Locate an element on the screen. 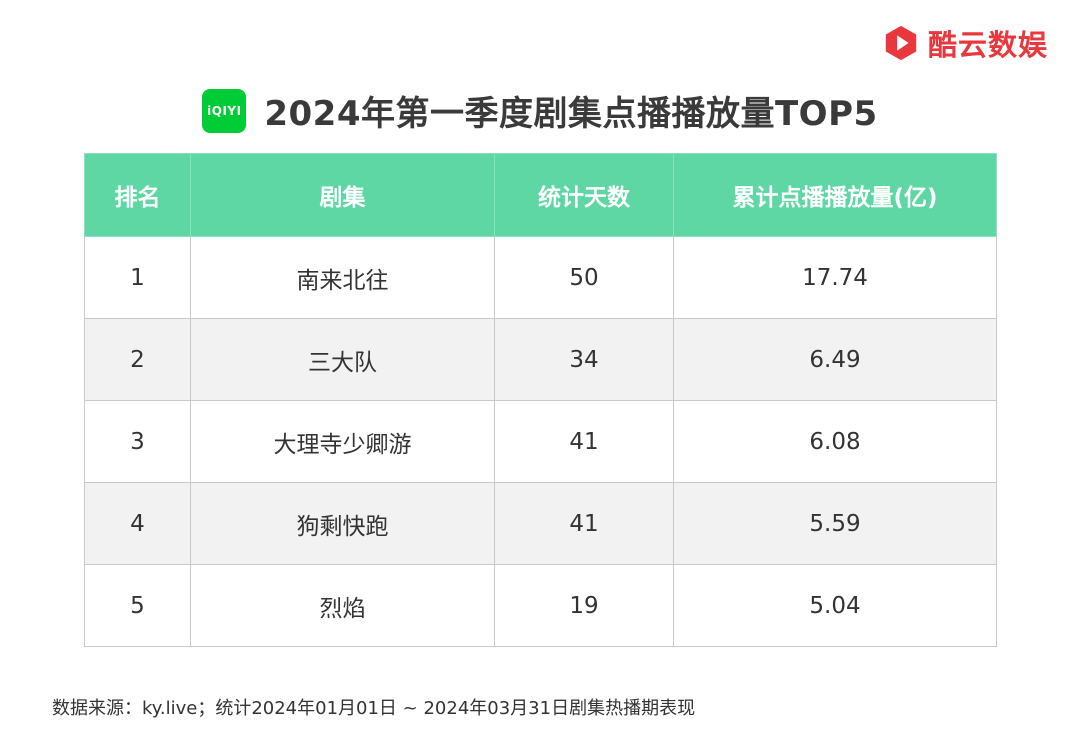  plays-cell: 6.49 is located at coordinates (835, 359).